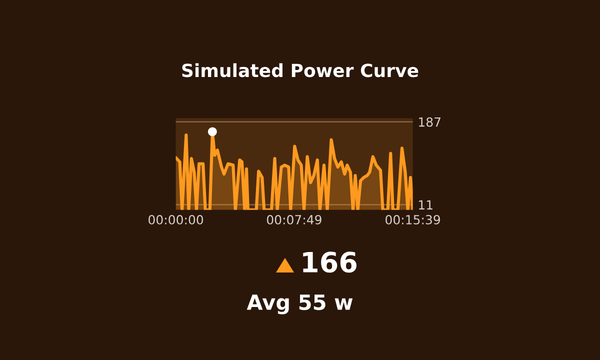  Describe the element at coordinates (425, 205) in the screenshot. I see `y-tick-label: 11` at that location.